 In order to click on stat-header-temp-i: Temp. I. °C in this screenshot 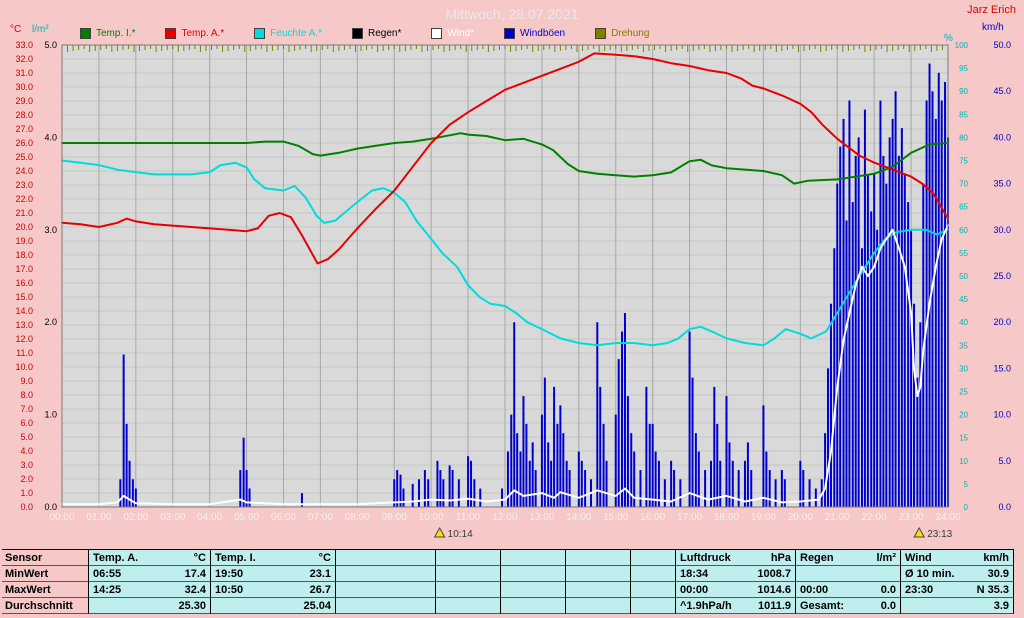, I will do `click(272, 558)`.